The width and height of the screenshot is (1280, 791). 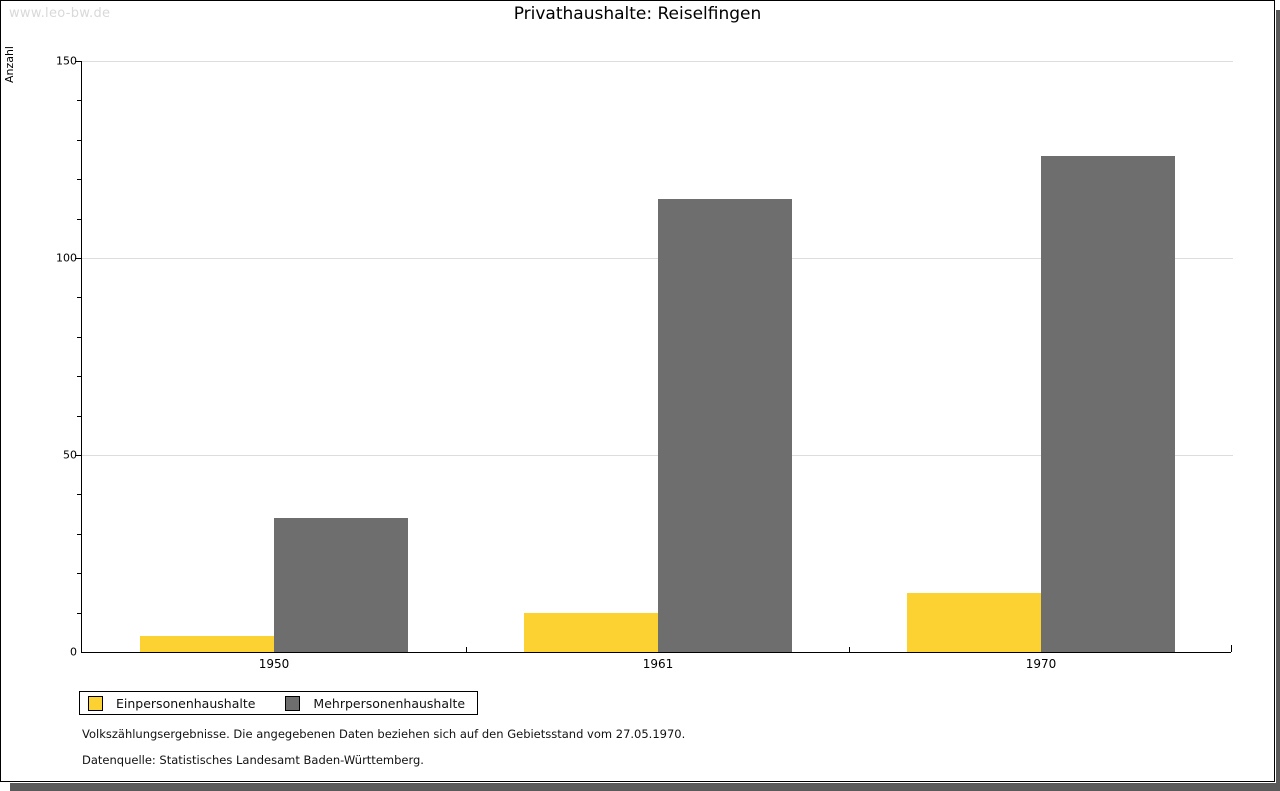 What do you see at coordinates (637, 14) in the screenshot?
I see `chart-title: Privathaushalte: Reiselfingen` at bounding box center [637, 14].